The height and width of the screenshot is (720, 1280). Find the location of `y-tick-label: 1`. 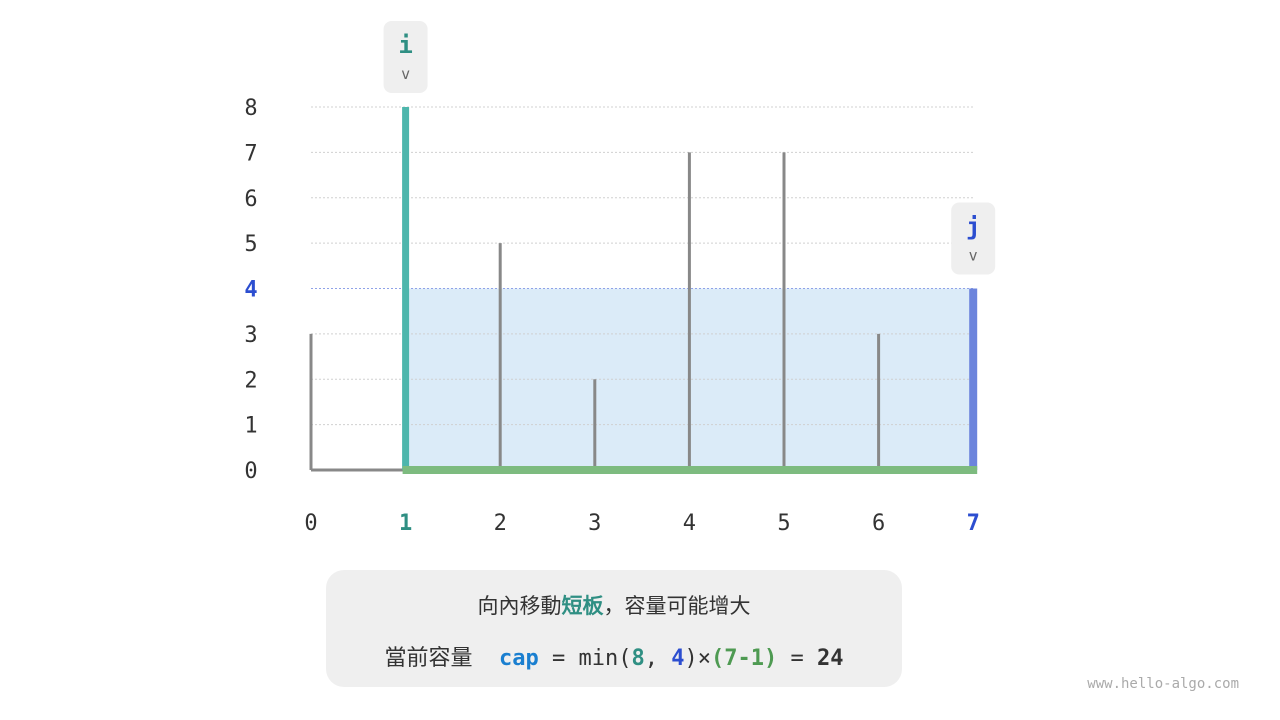

y-tick-label: 1 is located at coordinates (250, 426).